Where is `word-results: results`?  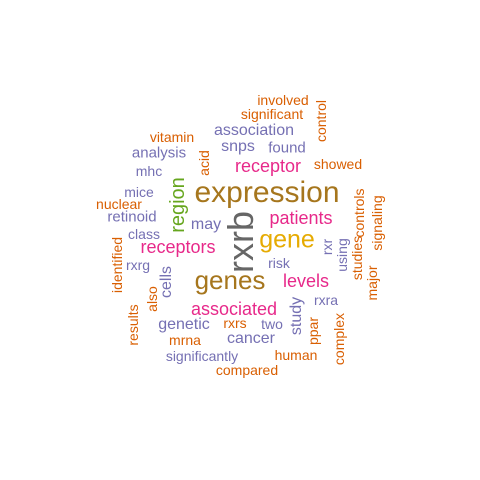 word-results: results is located at coordinates (133, 325).